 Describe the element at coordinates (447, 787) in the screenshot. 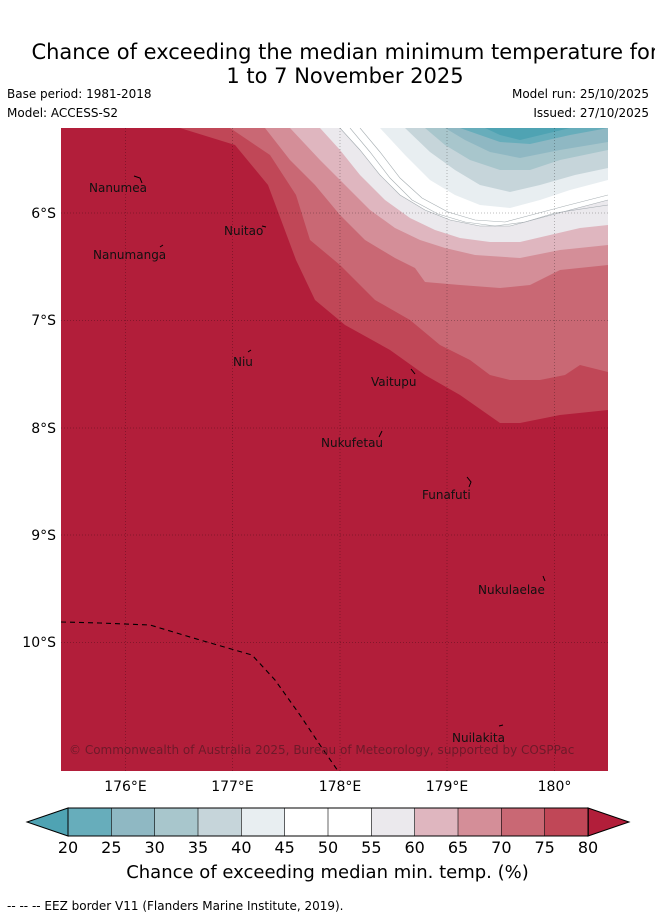

I see `lon-label-179e: 179°E` at that location.